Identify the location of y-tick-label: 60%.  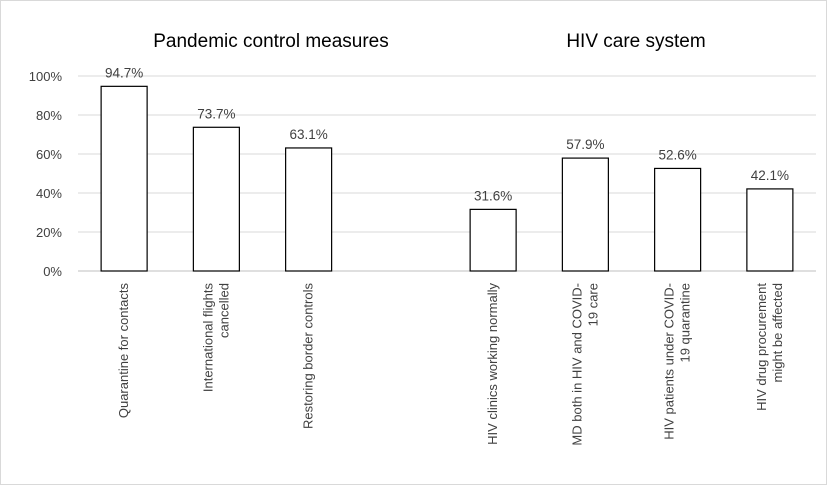
(49, 154).